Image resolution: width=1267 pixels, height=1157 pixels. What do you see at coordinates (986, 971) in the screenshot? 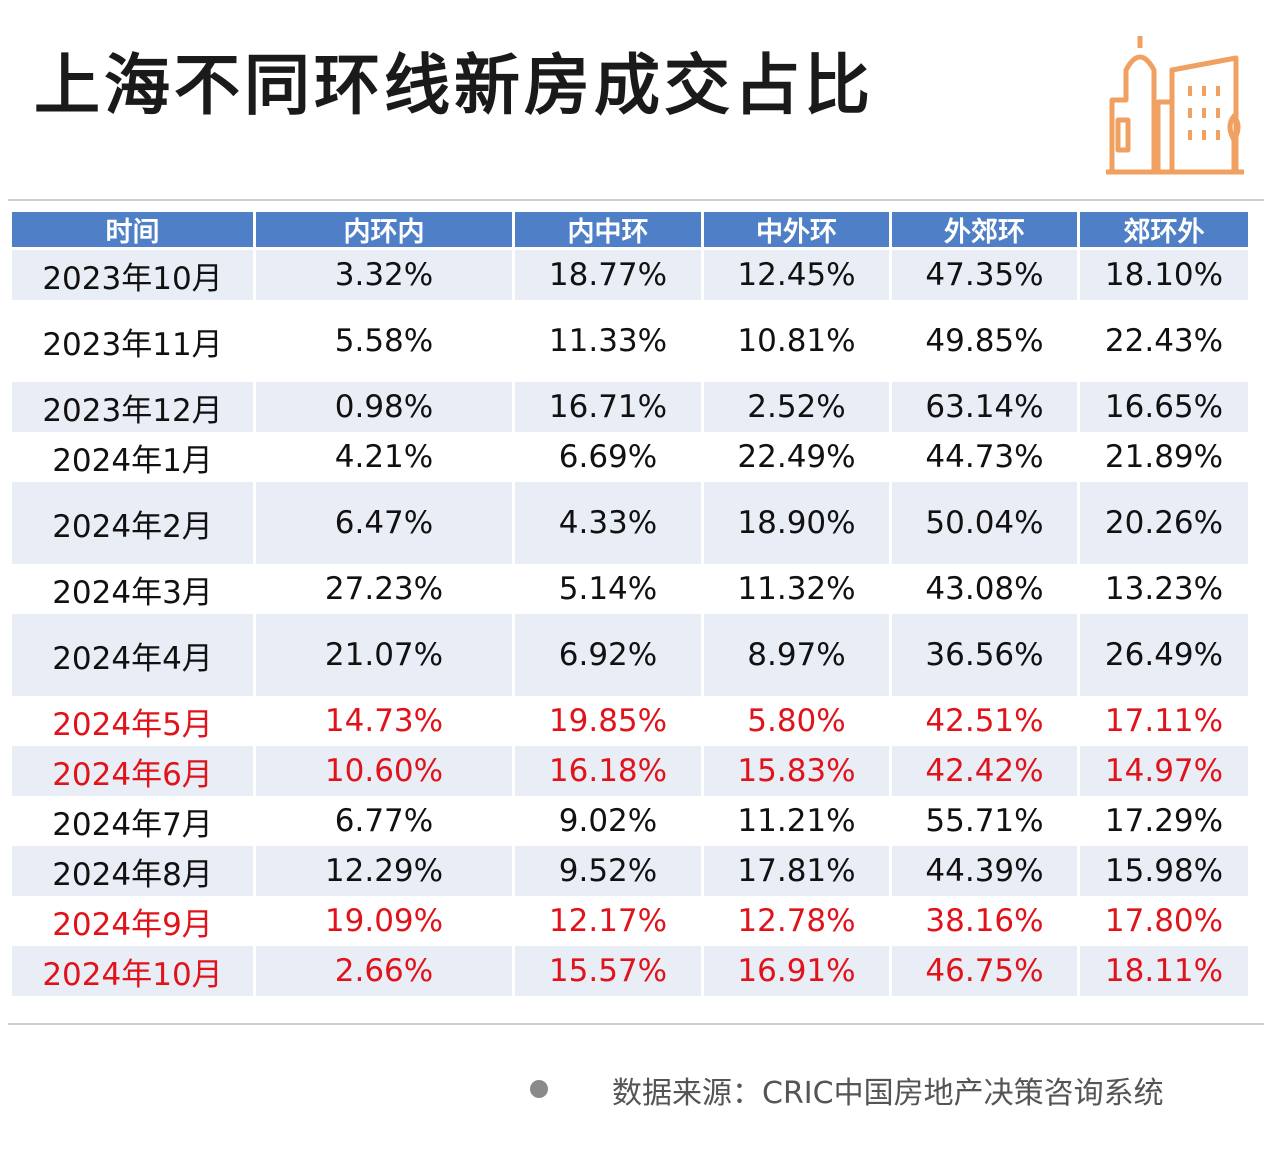
I see `cell-outer-suburban-ring: 46.75%` at bounding box center [986, 971].